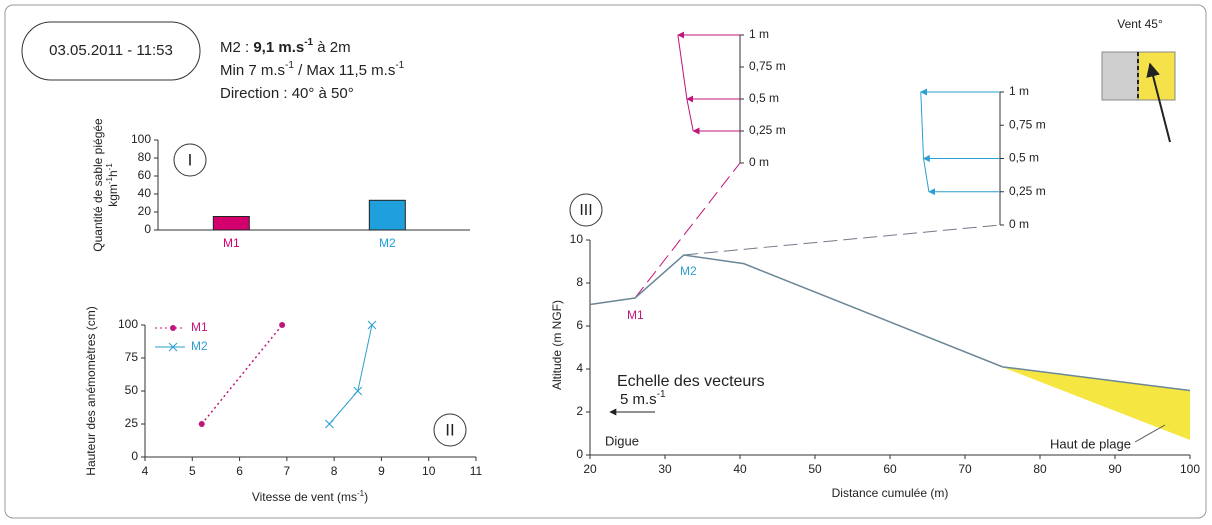 The width and height of the screenshot is (1212, 525). I want to click on x-tick-label: 70, so click(965, 469).